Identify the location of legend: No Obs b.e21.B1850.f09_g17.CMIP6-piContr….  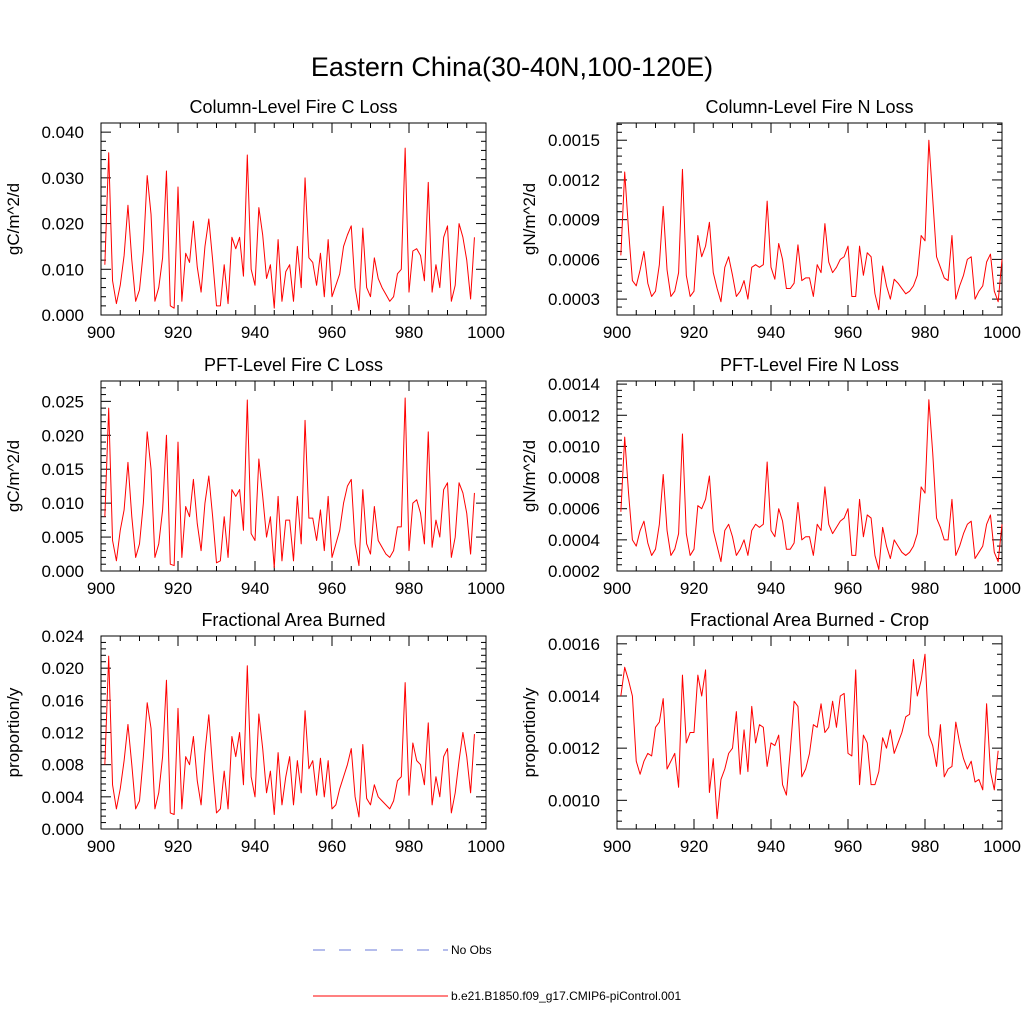
(497, 973).